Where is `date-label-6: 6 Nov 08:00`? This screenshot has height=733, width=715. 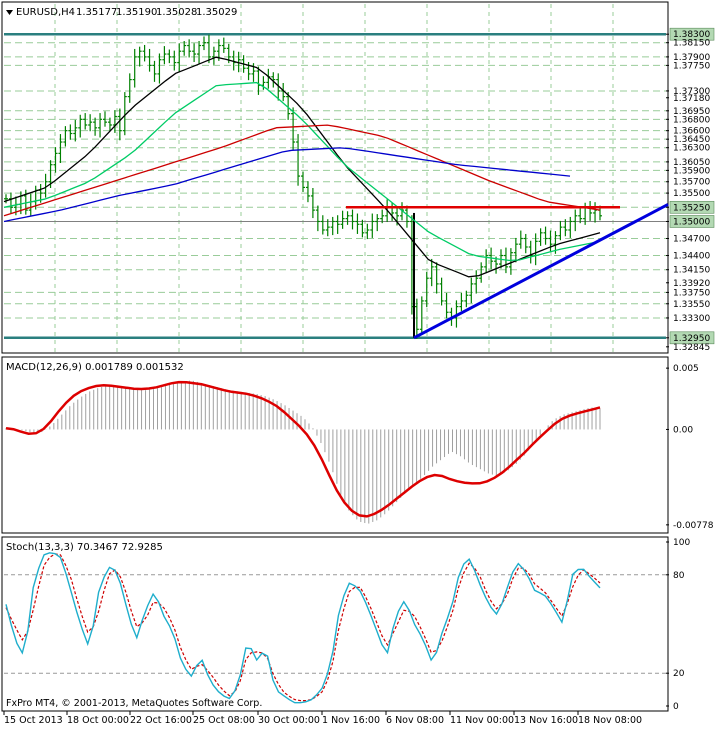
date-label-6: 6 Nov 08:00 is located at coordinates (415, 720).